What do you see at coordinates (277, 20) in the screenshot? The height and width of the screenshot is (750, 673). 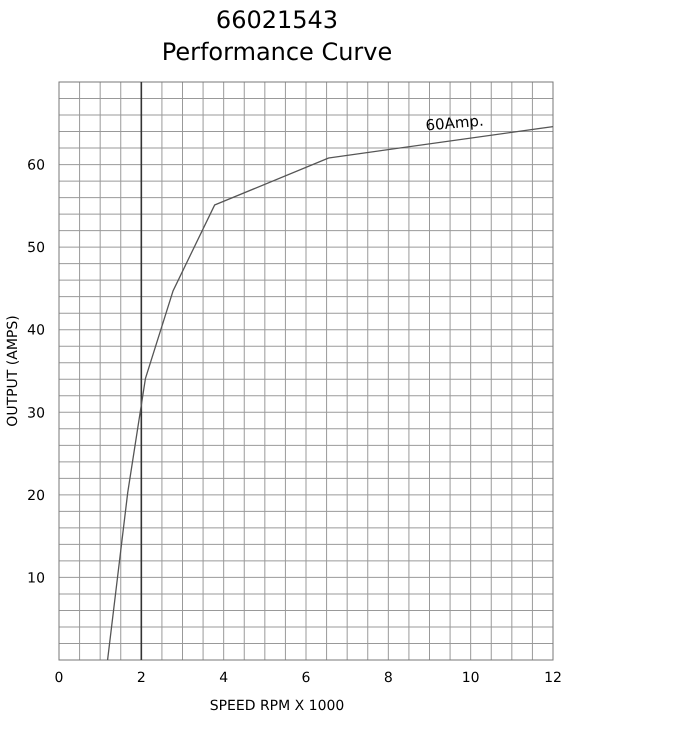 I see `chart-title: 66021543` at bounding box center [277, 20].